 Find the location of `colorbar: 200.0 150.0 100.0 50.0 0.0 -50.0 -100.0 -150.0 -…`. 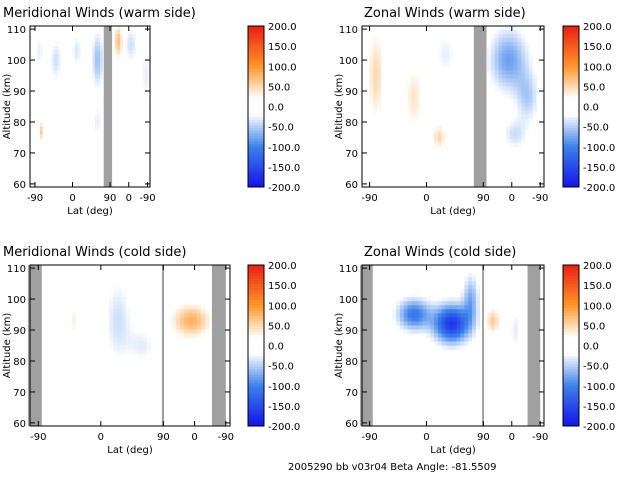

colorbar: 200.0 150.0 100.0 50.0 0.0 -50.0 -100.0 -150.0 -… is located at coordinates (273, 347).